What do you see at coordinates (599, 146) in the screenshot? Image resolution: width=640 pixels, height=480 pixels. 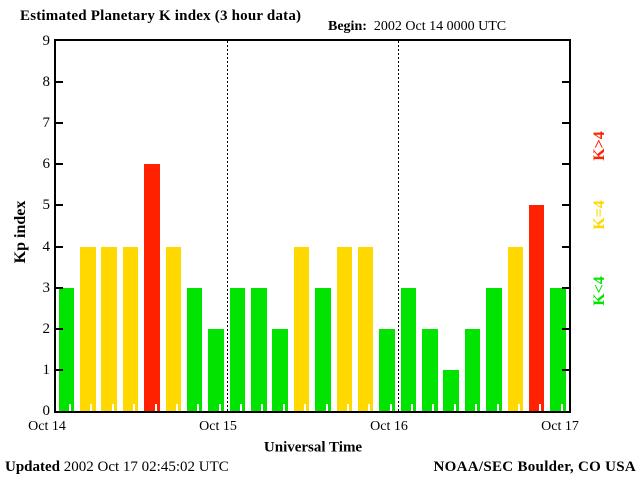 I see `legend-item-red: K>4` at bounding box center [599, 146].